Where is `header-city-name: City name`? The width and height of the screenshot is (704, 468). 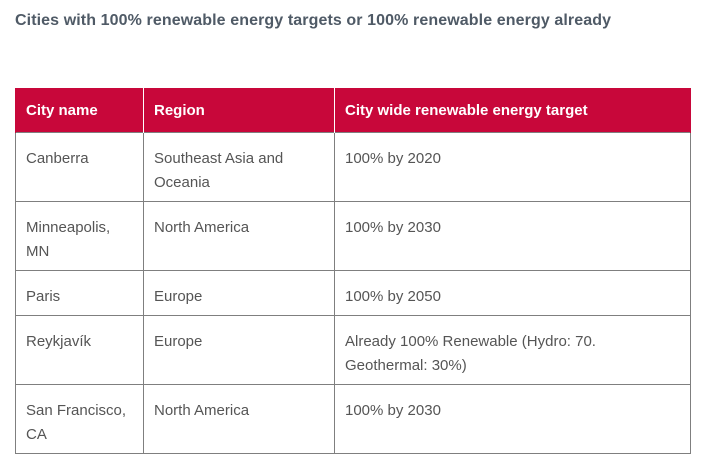 header-city-name: City name is located at coordinates (79, 110).